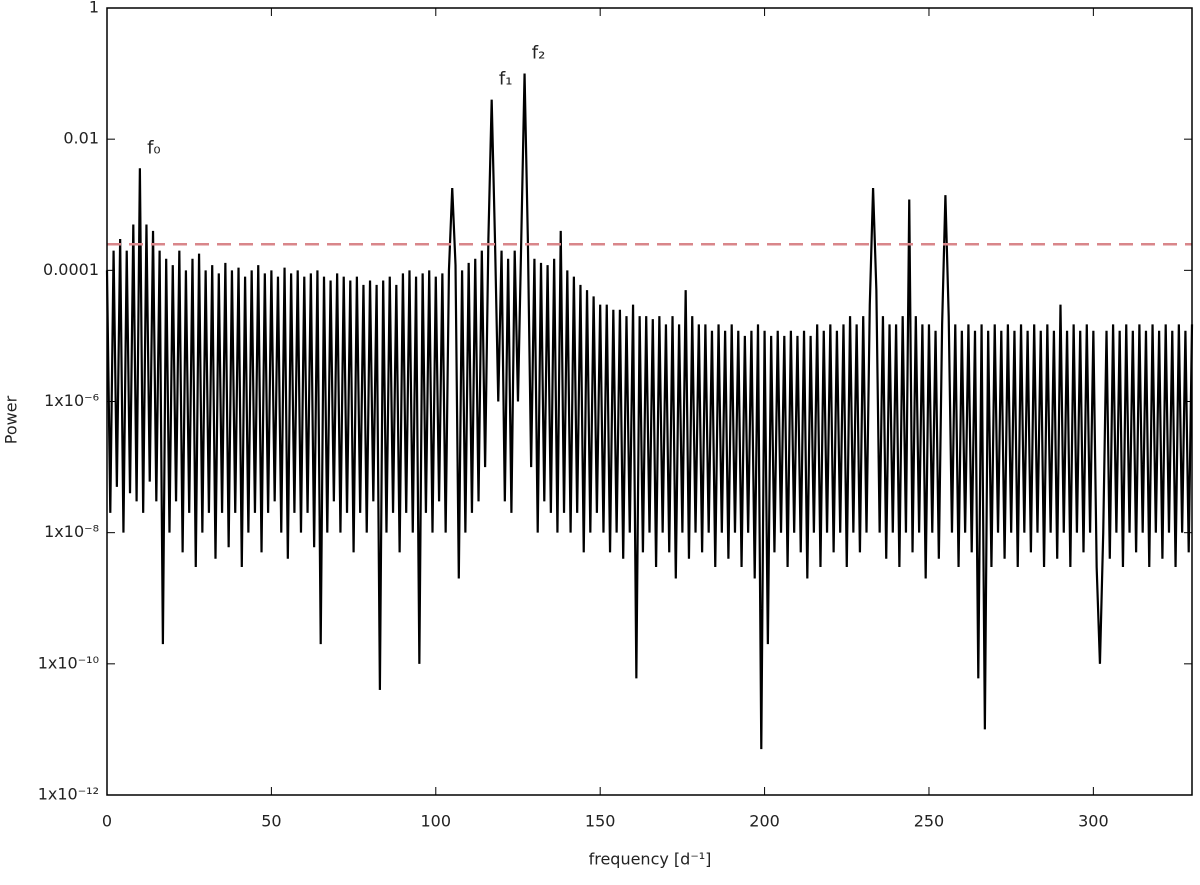 The width and height of the screenshot is (1200, 885). Describe the element at coordinates (81, 138) in the screenshot. I see `y-tick-label: 0.01` at that location.